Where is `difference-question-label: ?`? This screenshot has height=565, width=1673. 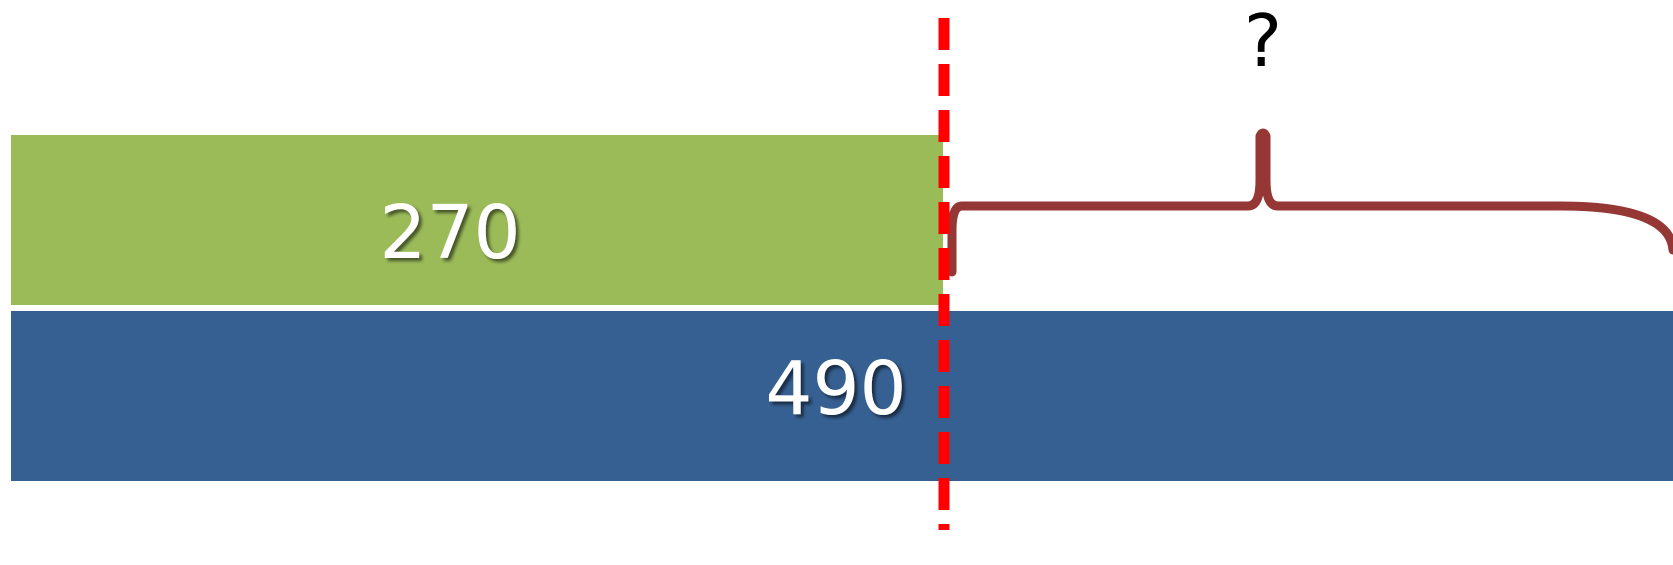
difference-question-label: ? is located at coordinates (1263, 41).